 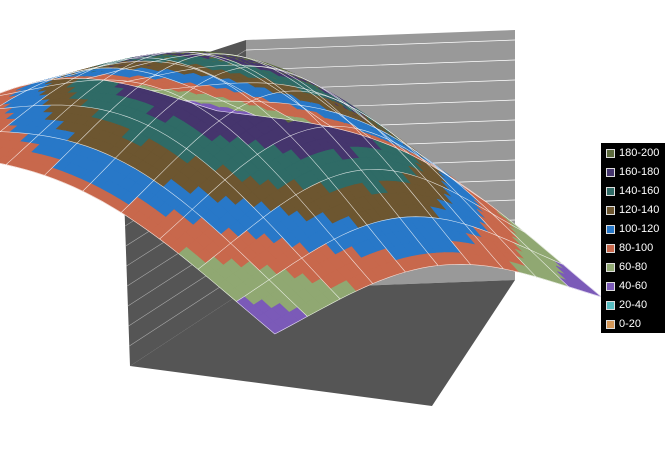 I want to click on legend-label: 40-60, so click(x=633, y=286).